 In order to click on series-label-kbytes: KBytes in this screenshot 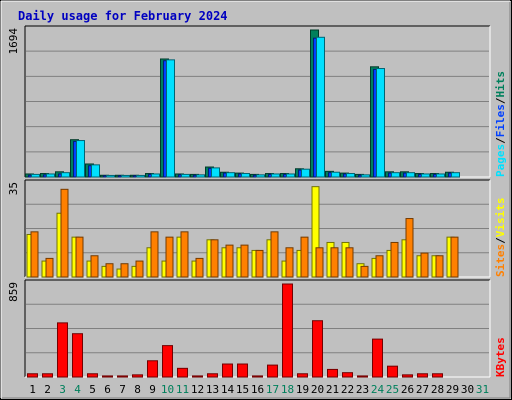, I will do `click(500, 357)`.